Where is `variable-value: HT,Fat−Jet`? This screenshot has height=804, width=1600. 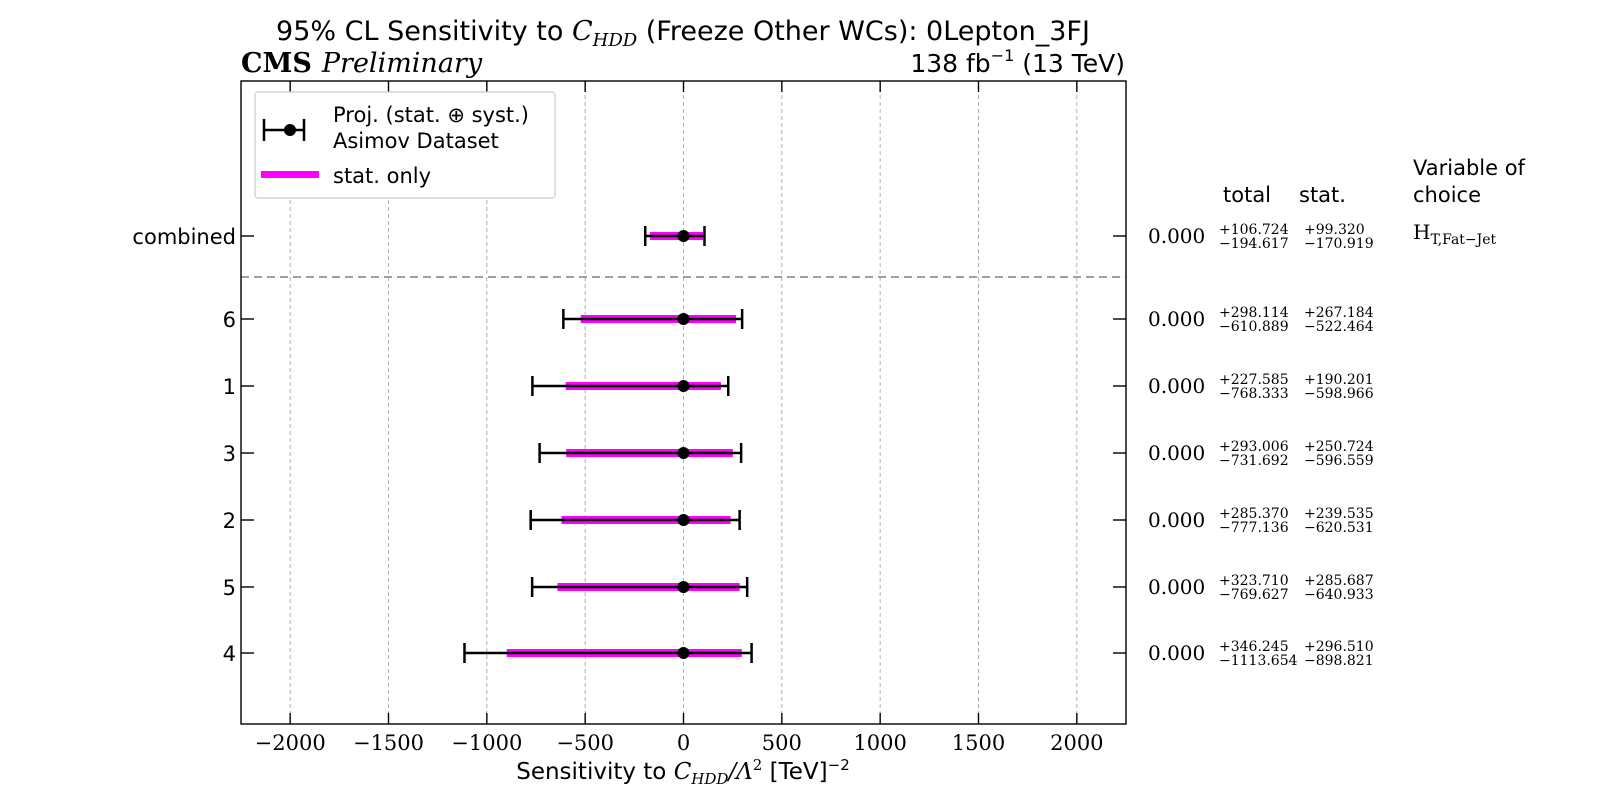 variable-value: HT,Fat−Jet is located at coordinates (1455, 234).